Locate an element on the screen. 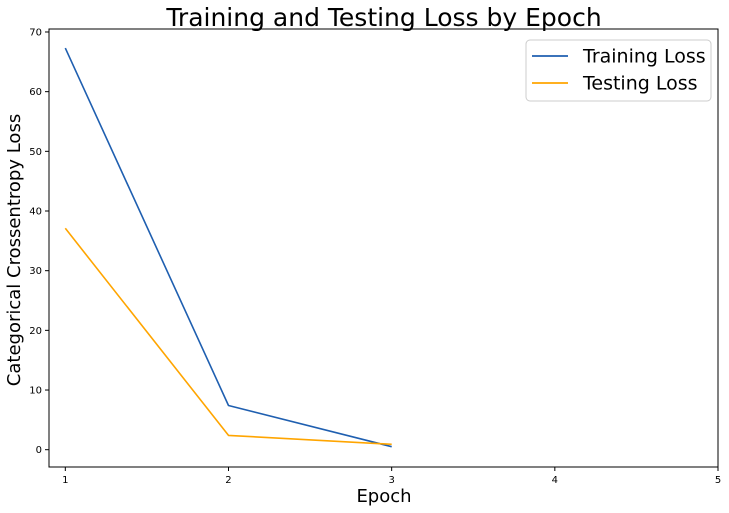 The width and height of the screenshot is (729, 513). chart-title: Training and Testing Loss by Epoch is located at coordinates (383, 17).